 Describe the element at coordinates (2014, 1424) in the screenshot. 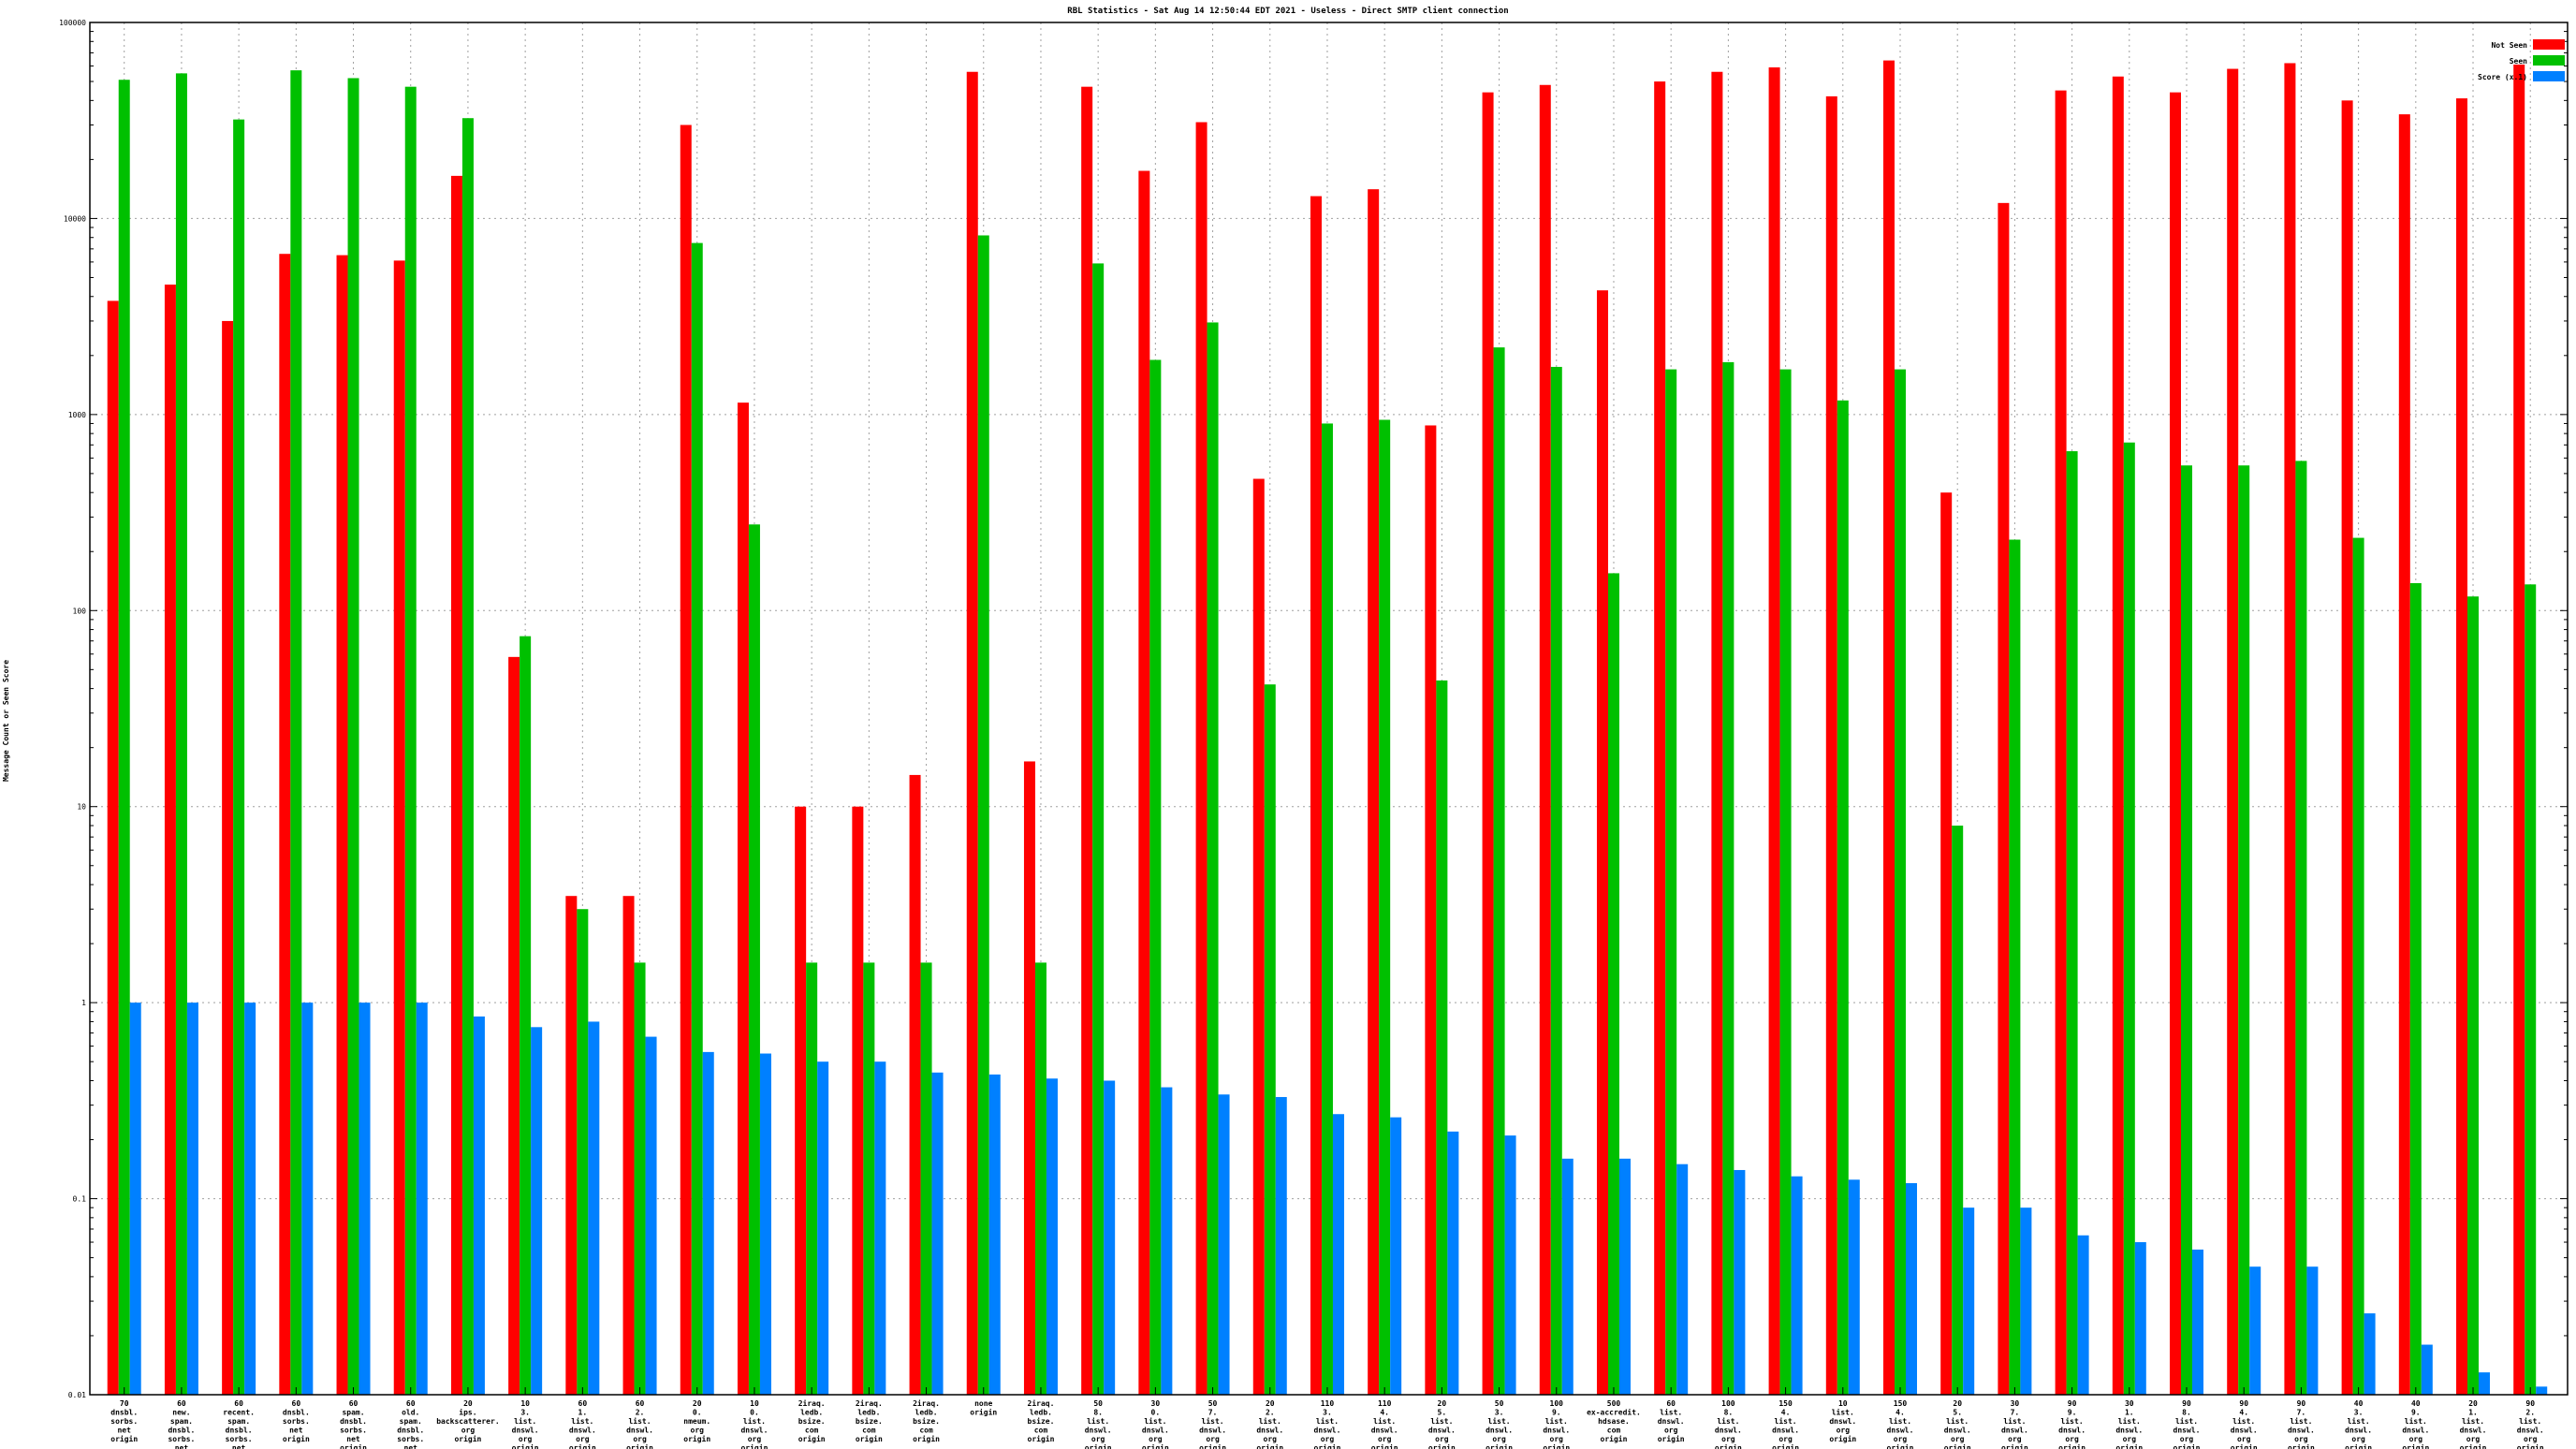

I see `x-category-label: 30 7. list. dnswl. org origin` at that location.